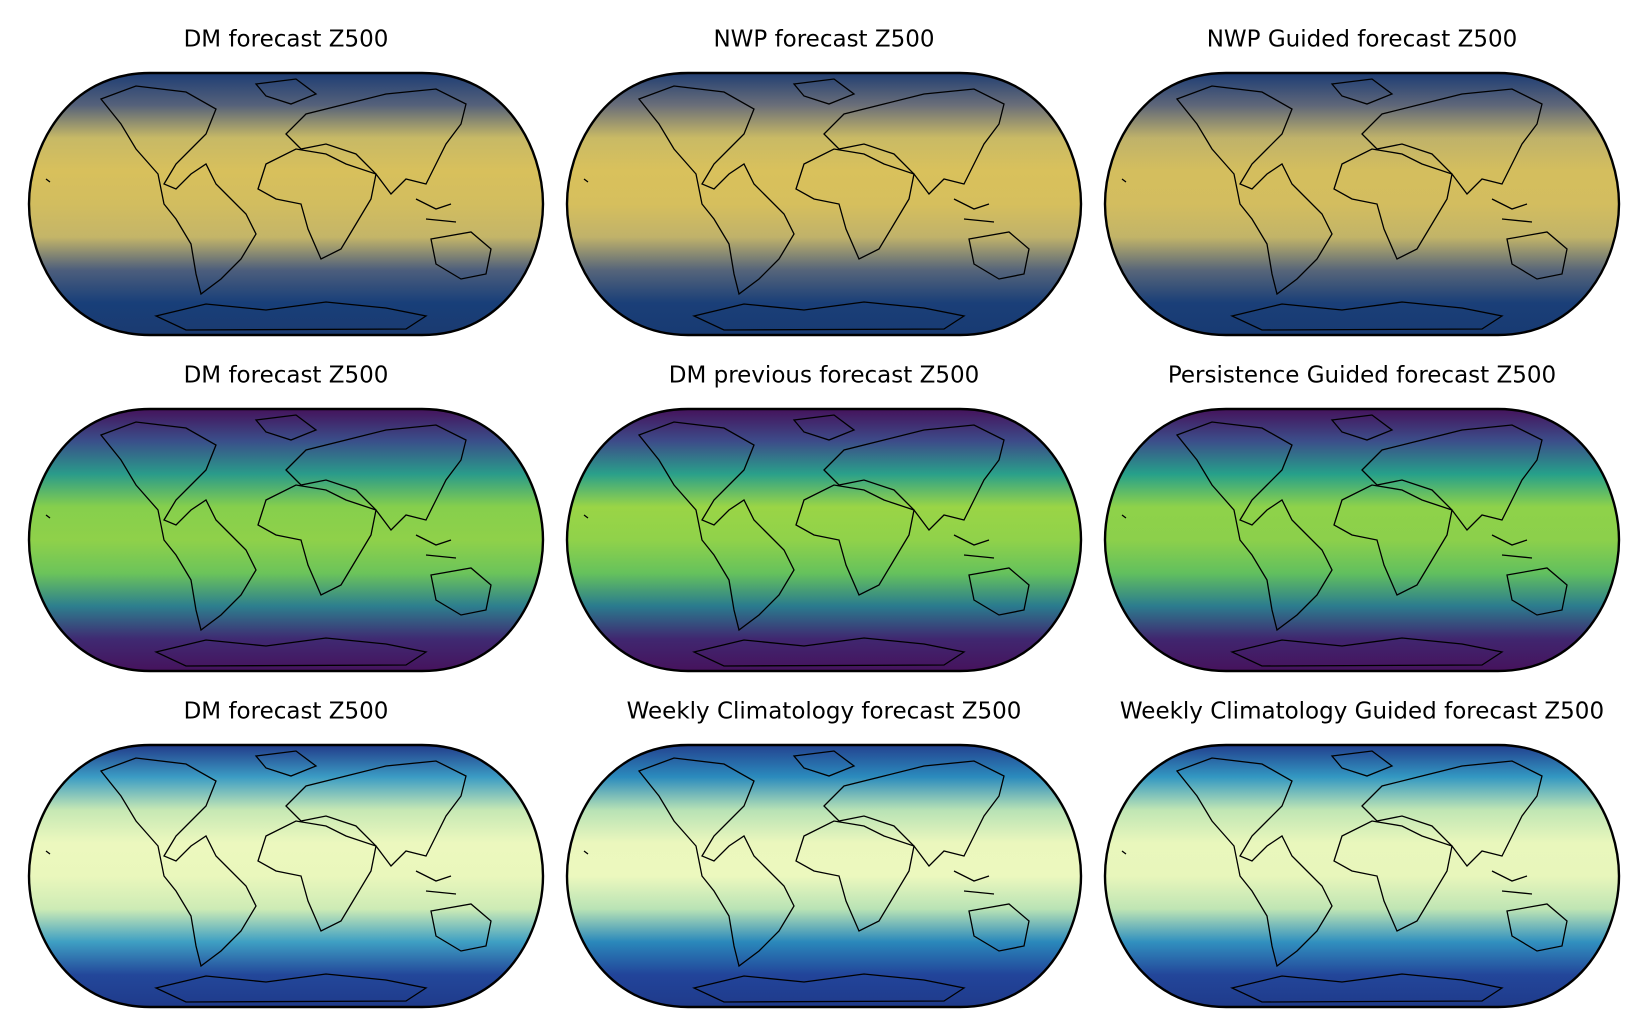  Describe the element at coordinates (1362, 40) in the screenshot. I see `panel-title: NWP Guided forecast Z500` at that location.